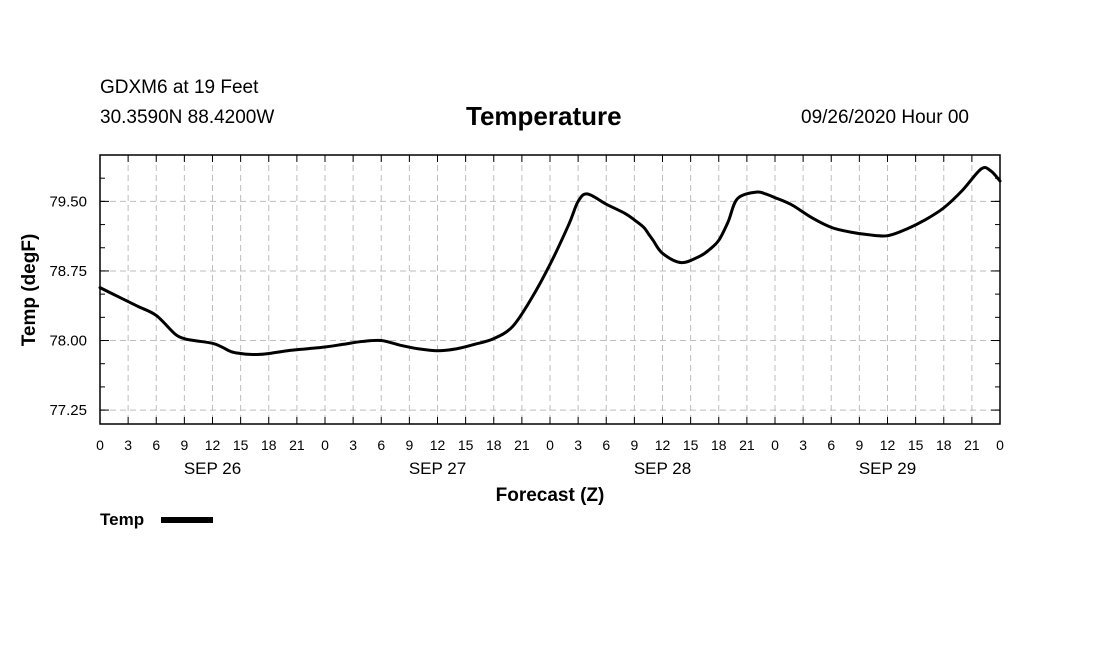  I want to click on y-tick-label: 78.75, so click(68, 271).